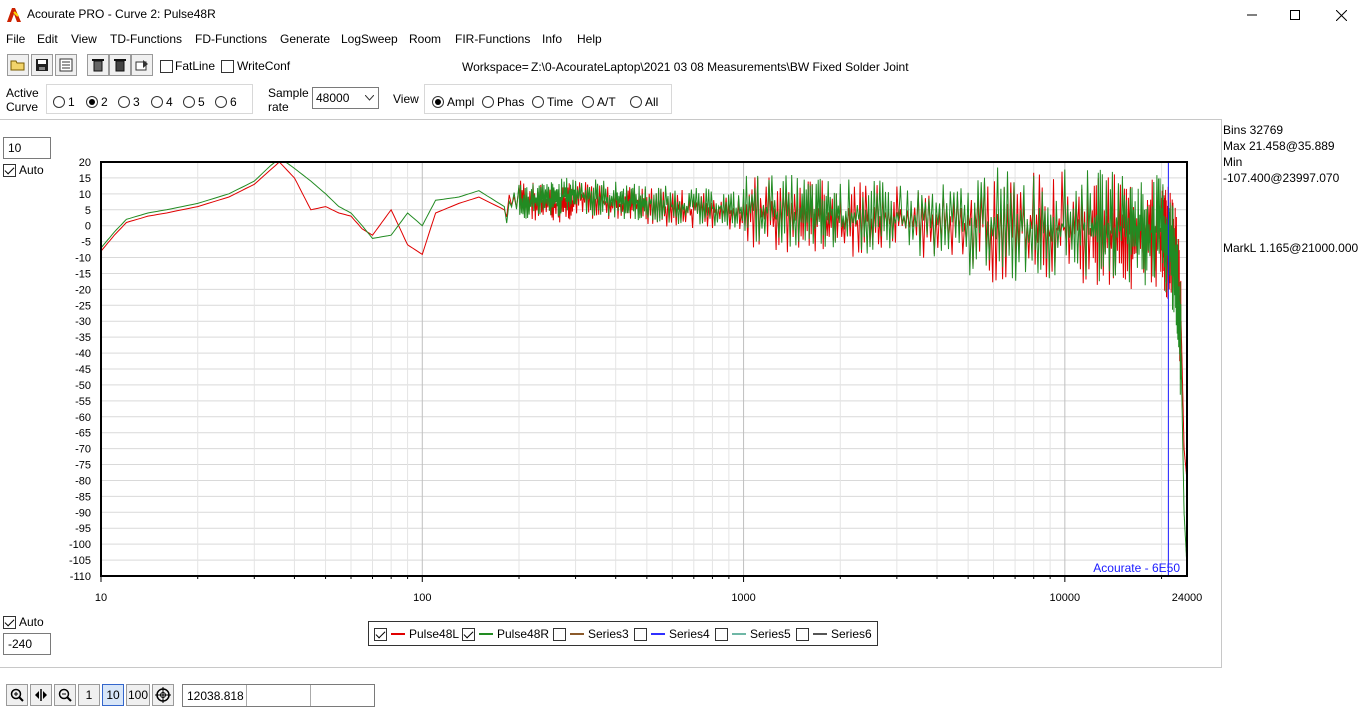  I want to click on trash-icon, so click(120, 65).